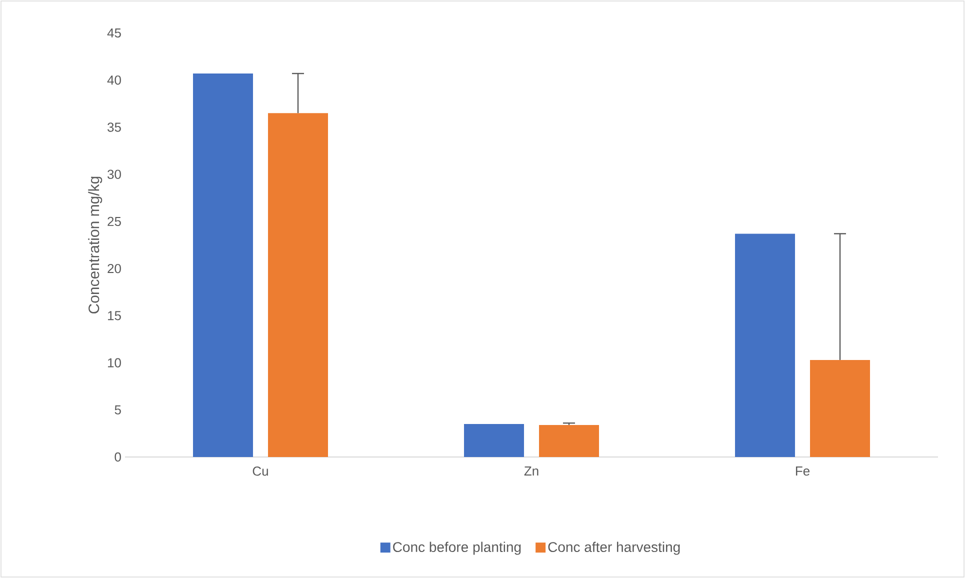  Describe the element at coordinates (531, 471) in the screenshot. I see `x-tick-label: Zn` at that location.